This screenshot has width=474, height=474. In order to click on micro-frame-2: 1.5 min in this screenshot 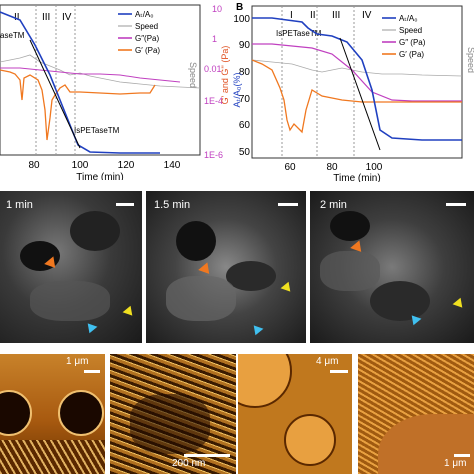, I will do `click(226, 267)`.